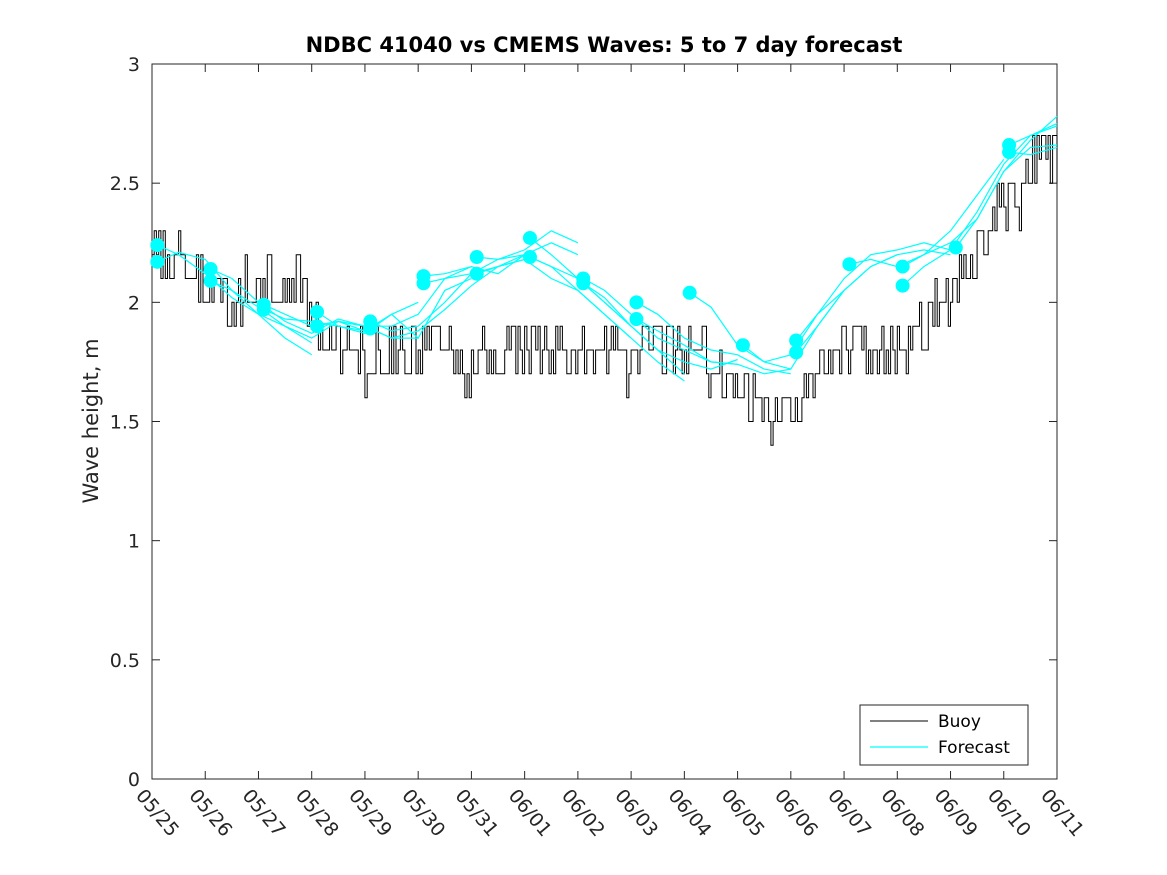  Describe the element at coordinates (125, 184) in the screenshot. I see `y-tick-label: 2.5` at that location.